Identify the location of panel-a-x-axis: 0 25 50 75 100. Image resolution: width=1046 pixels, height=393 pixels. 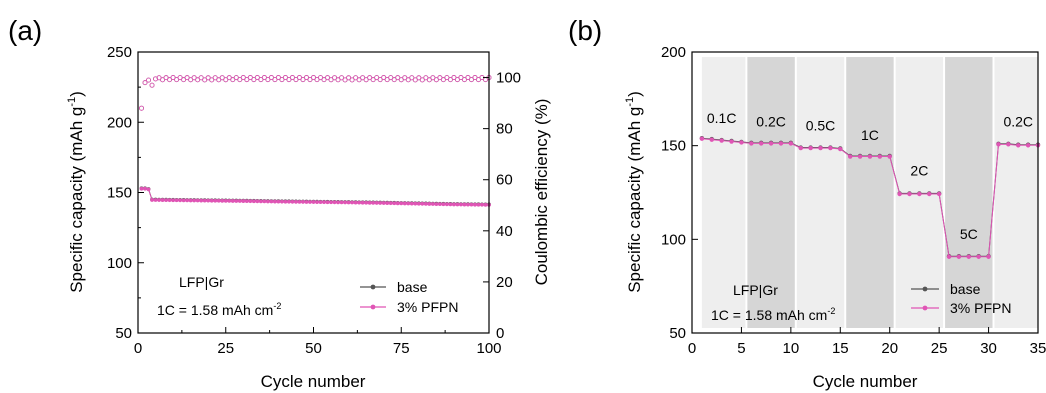
(318, 342).